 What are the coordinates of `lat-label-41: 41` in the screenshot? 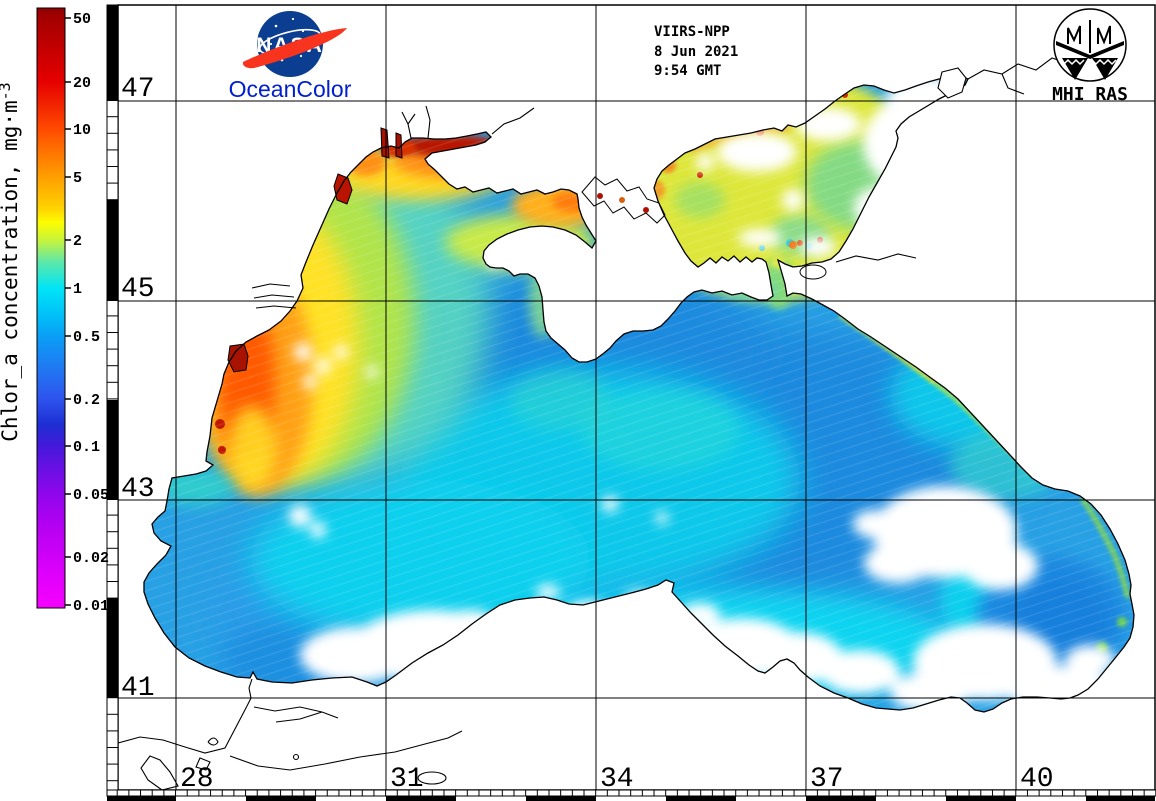 It's located at (138, 688).